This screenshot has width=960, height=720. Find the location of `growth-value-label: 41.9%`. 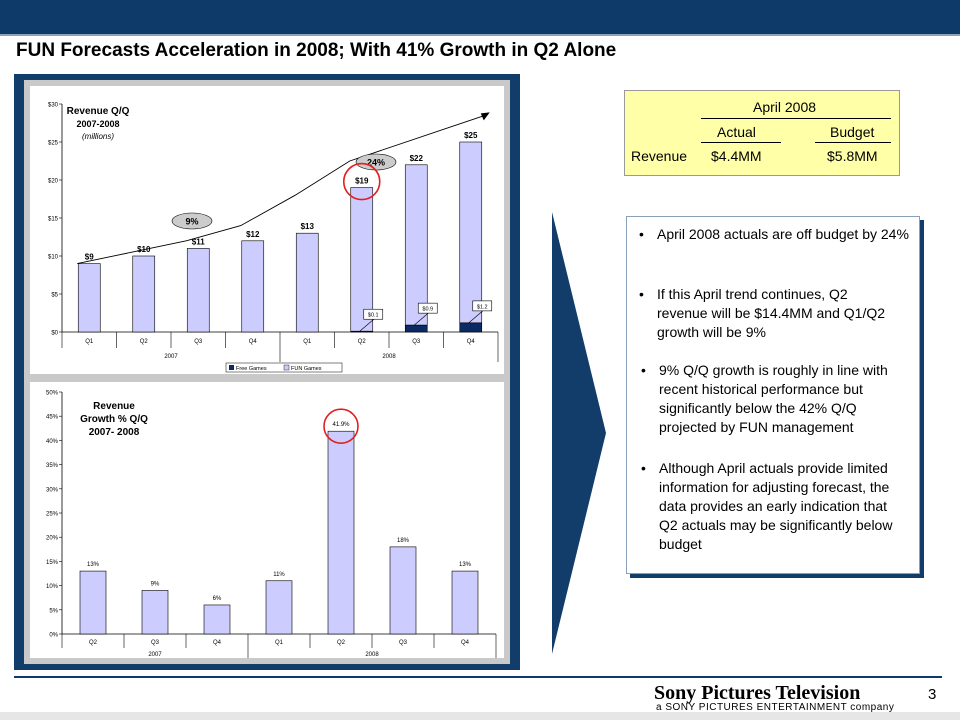

growth-value-label: 41.9% is located at coordinates (341, 425).